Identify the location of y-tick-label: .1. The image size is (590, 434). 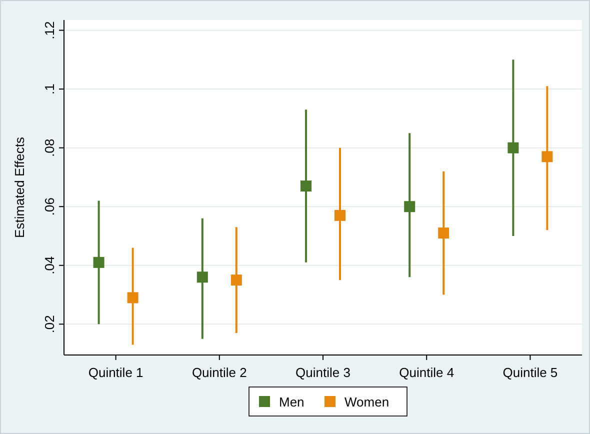
(49, 89).